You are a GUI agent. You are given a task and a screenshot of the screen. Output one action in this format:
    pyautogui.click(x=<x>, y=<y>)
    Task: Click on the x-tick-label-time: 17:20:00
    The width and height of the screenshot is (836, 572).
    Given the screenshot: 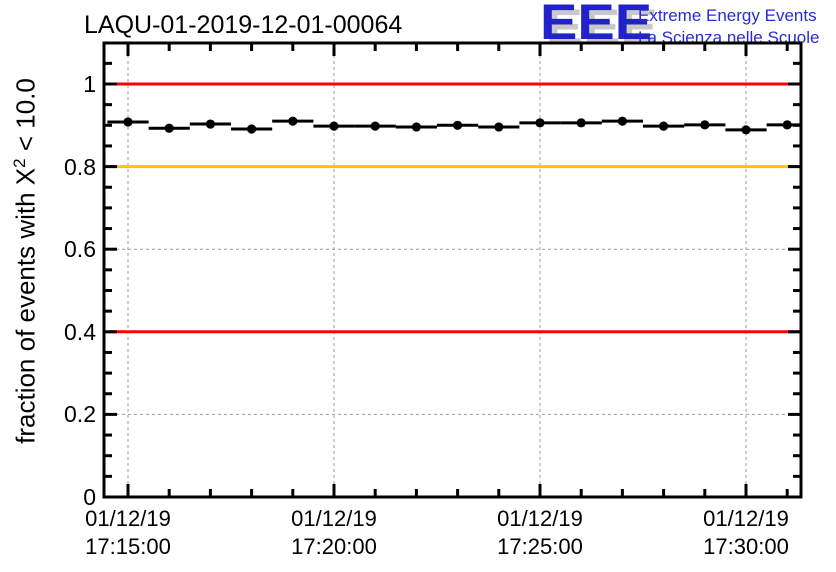 What is the action you would take?
    pyautogui.click(x=334, y=546)
    